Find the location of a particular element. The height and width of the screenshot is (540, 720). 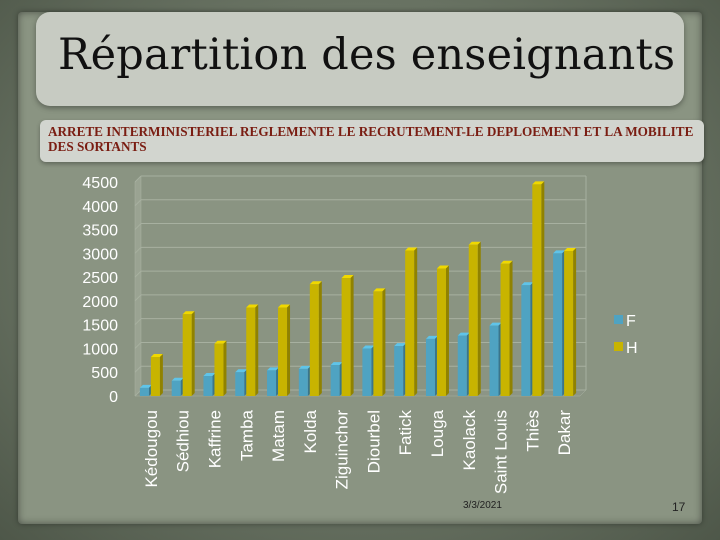

legend-swatch-f is located at coordinates (618, 319).